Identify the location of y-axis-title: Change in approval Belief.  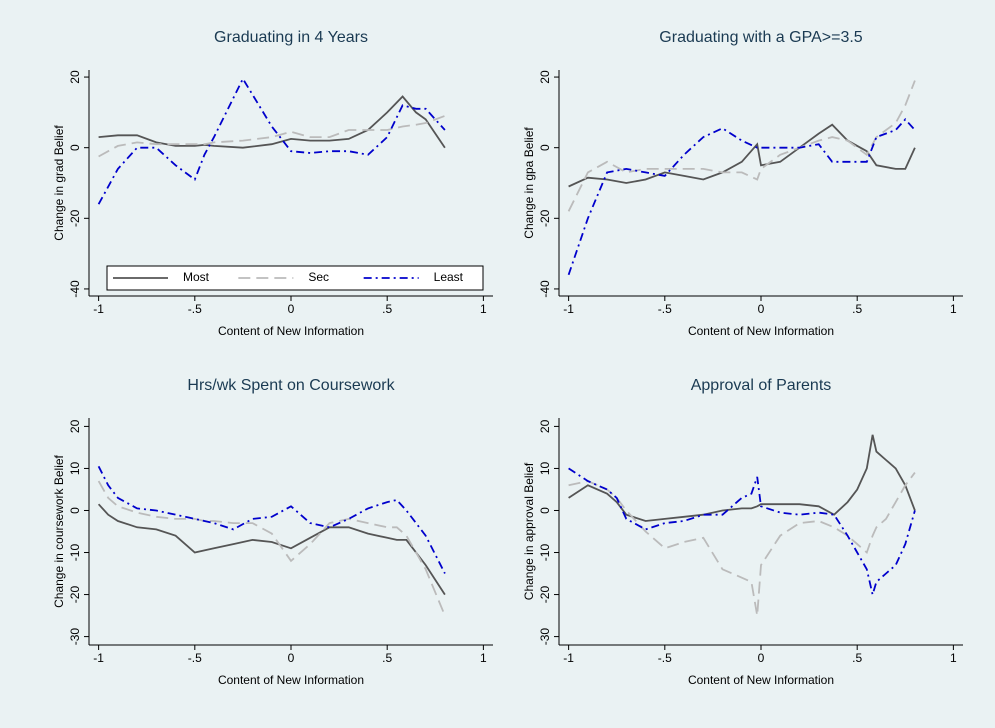
(529, 531).